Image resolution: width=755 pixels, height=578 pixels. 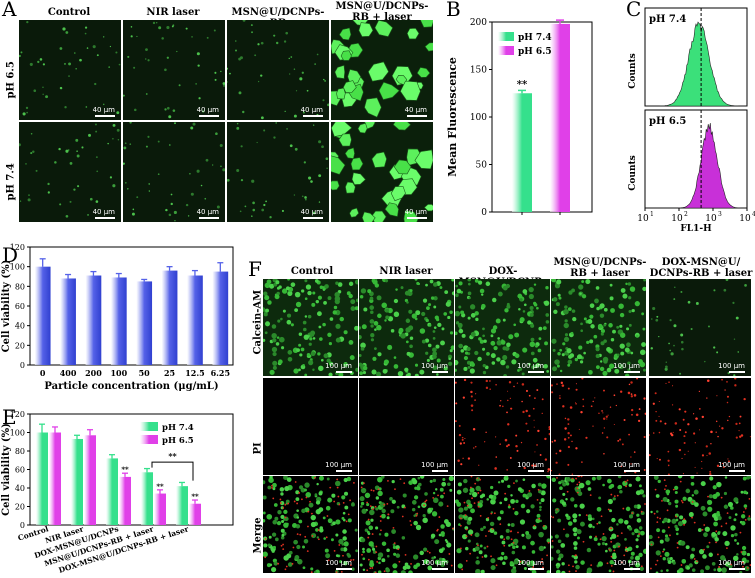 What do you see at coordinates (17, 247) in the screenshot?
I see `panel-d-ytick-label: 120` at bounding box center [17, 247].